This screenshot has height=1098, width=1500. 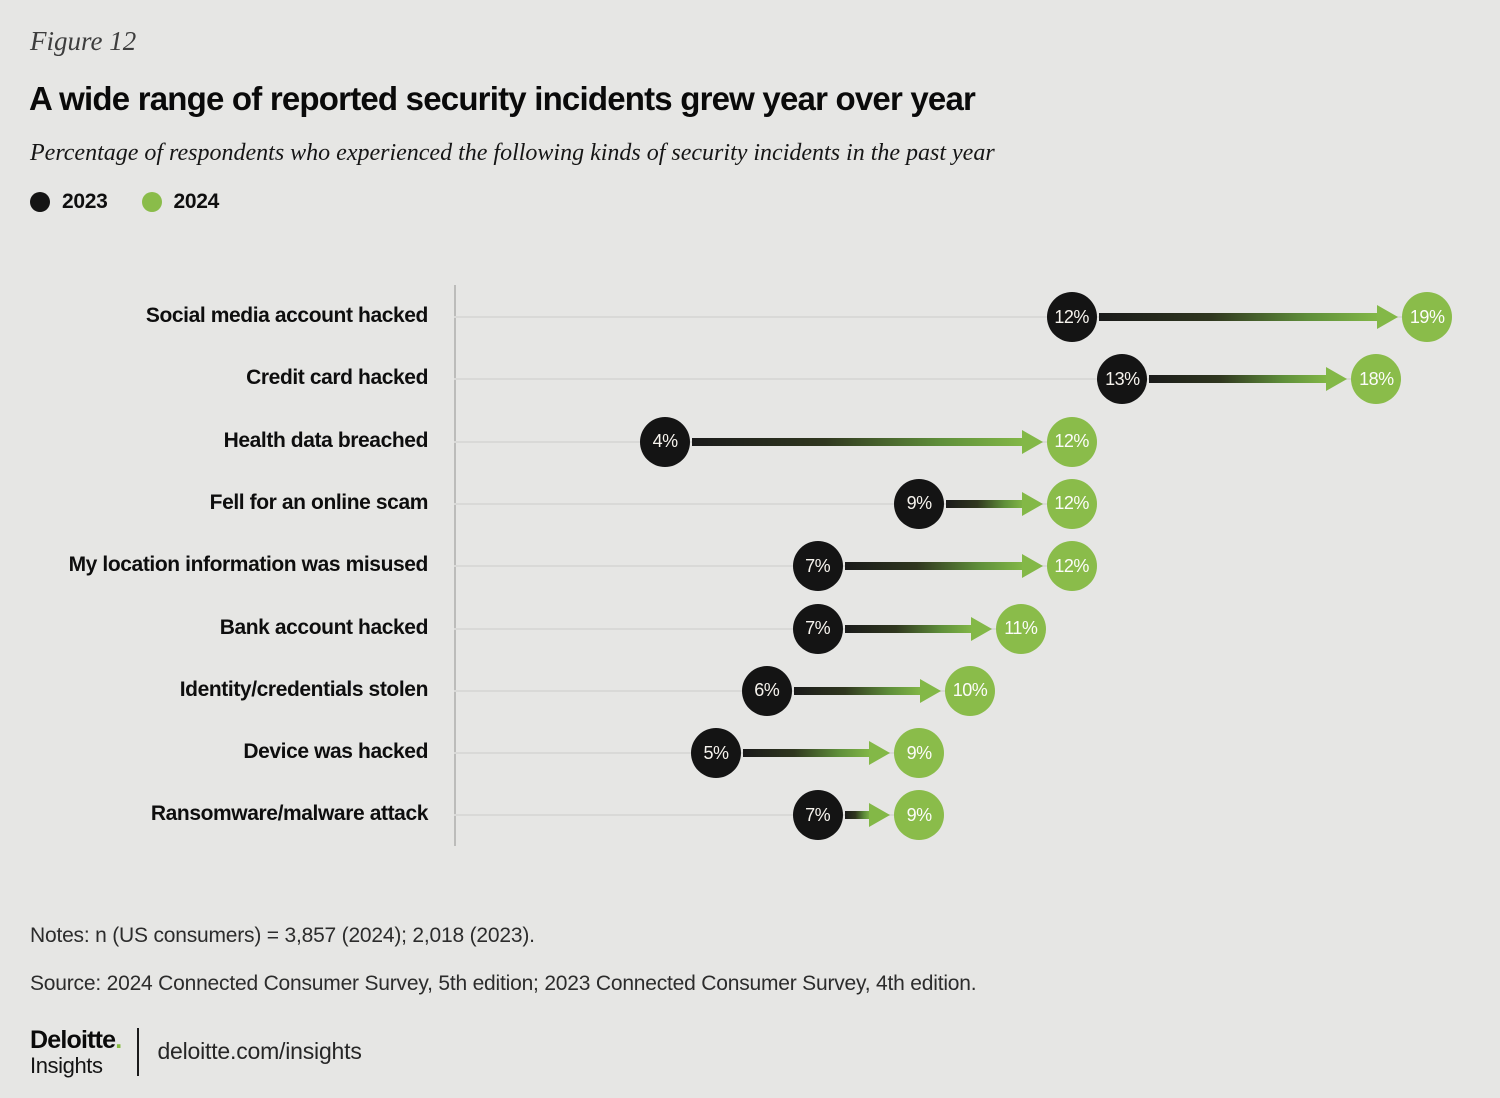 I want to click on category-label: My location information was misused, so click(x=248, y=565).